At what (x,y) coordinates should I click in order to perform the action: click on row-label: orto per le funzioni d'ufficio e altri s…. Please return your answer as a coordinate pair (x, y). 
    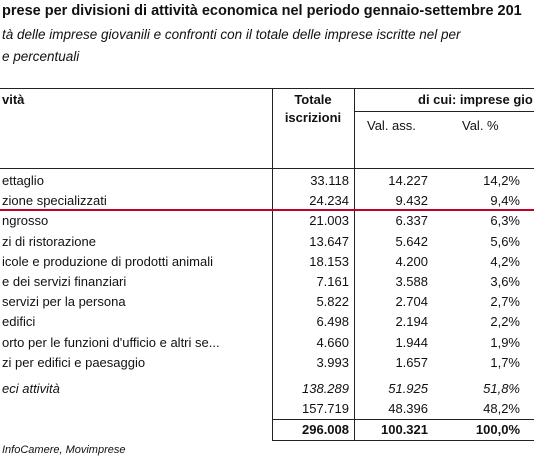
    Looking at the image, I should click on (111, 342).